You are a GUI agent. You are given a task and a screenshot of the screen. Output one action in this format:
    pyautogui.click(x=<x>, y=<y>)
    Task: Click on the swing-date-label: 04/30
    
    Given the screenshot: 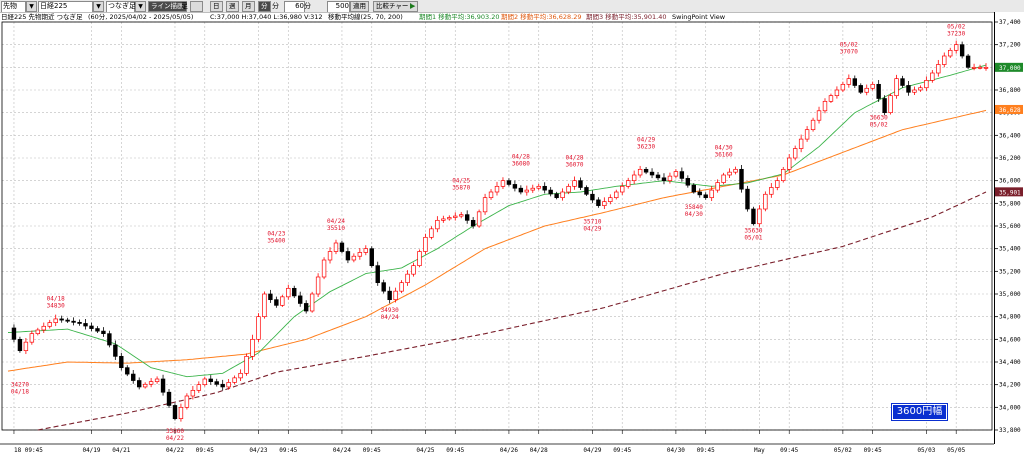 What is the action you would take?
    pyautogui.click(x=694, y=214)
    